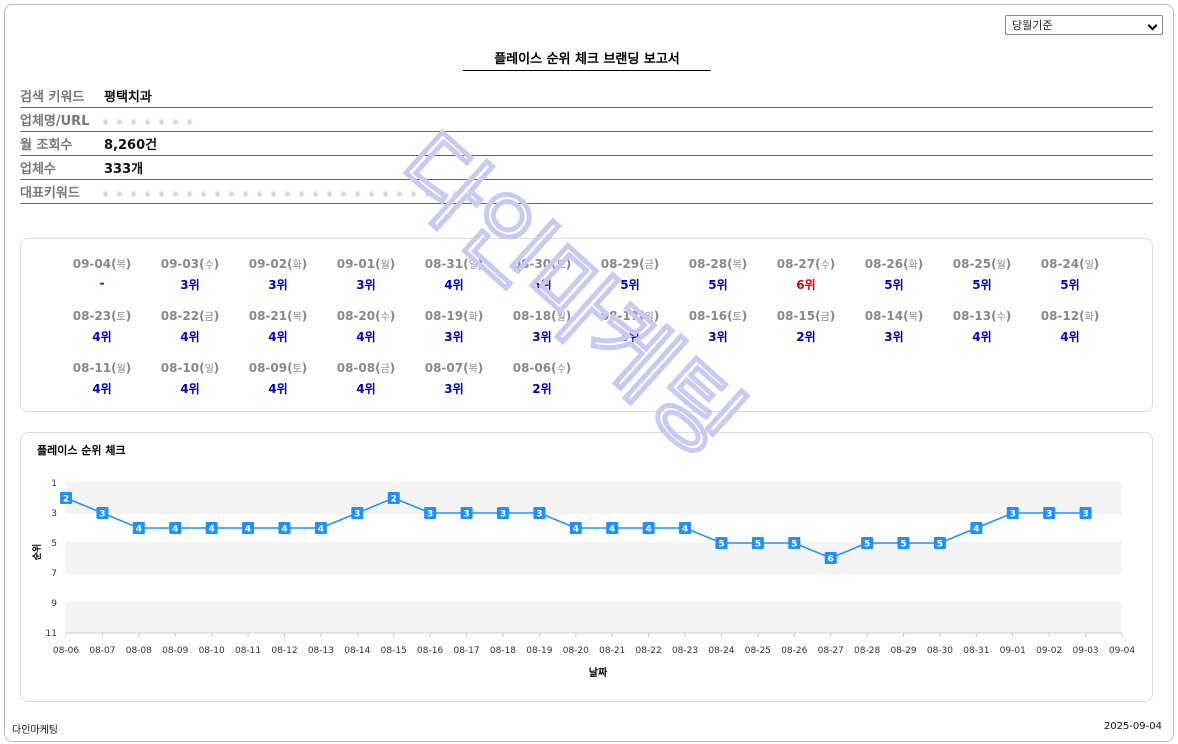 The height and width of the screenshot is (744, 1178). What do you see at coordinates (175, 651) in the screenshot?
I see `x-tick-label: 08-09` at bounding box center [175, 651].